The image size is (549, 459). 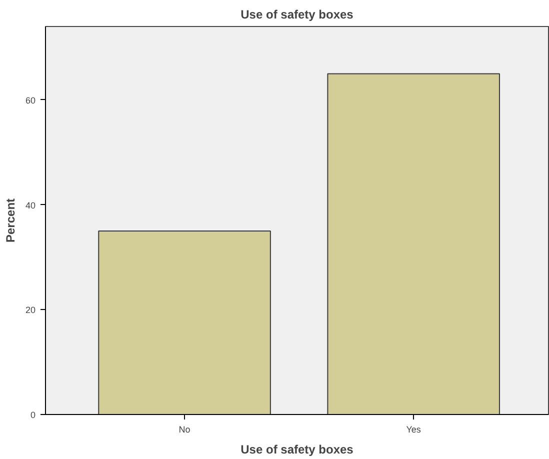 What do you see at coordinates (184, 429) in the screenshot?
I see `x-tick-label: No` at bounding box center [184, 429].